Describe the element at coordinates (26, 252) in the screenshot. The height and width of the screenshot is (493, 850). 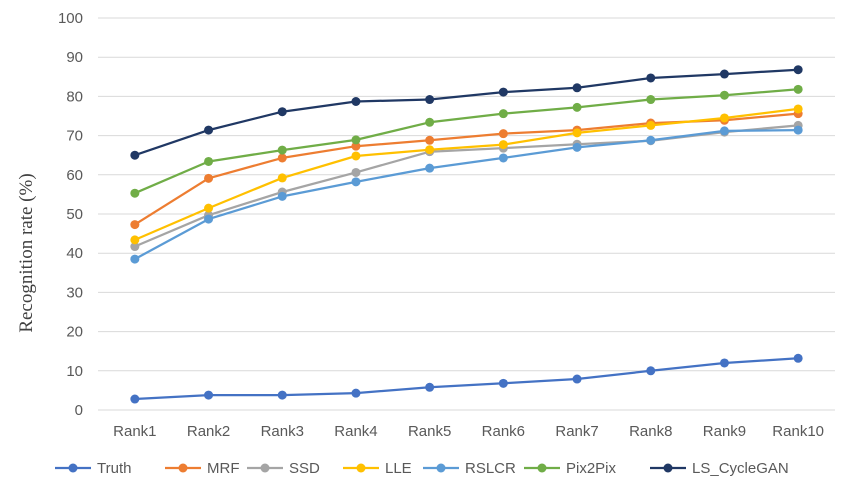
I see `y-axis-label: Recognition rate (%)` at that location.